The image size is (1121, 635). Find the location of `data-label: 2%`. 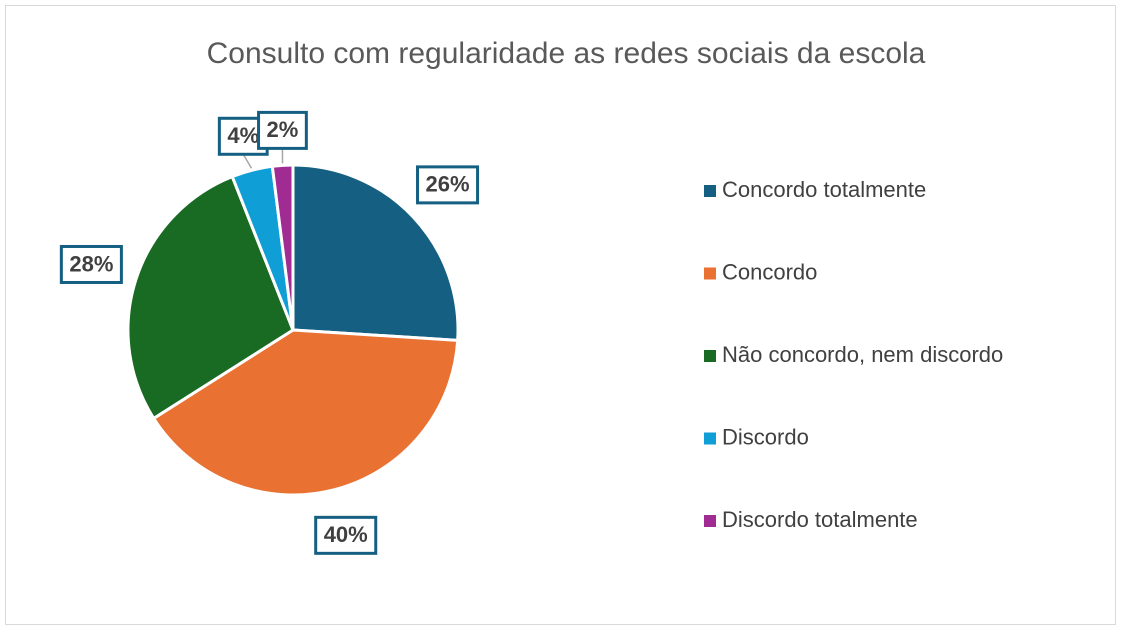

data-label: 2% is located at coordinates (283, 129).